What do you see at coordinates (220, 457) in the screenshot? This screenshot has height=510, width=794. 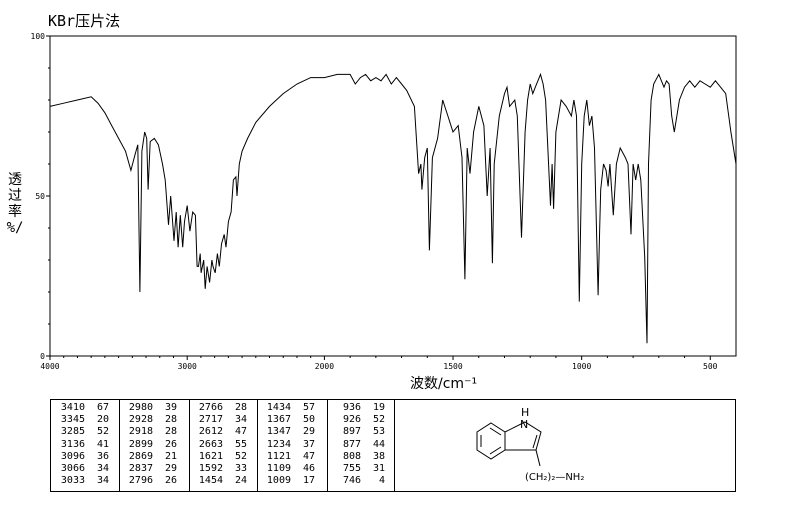 I see `peak-row: 1621 52` at bounding box center [220, 457].